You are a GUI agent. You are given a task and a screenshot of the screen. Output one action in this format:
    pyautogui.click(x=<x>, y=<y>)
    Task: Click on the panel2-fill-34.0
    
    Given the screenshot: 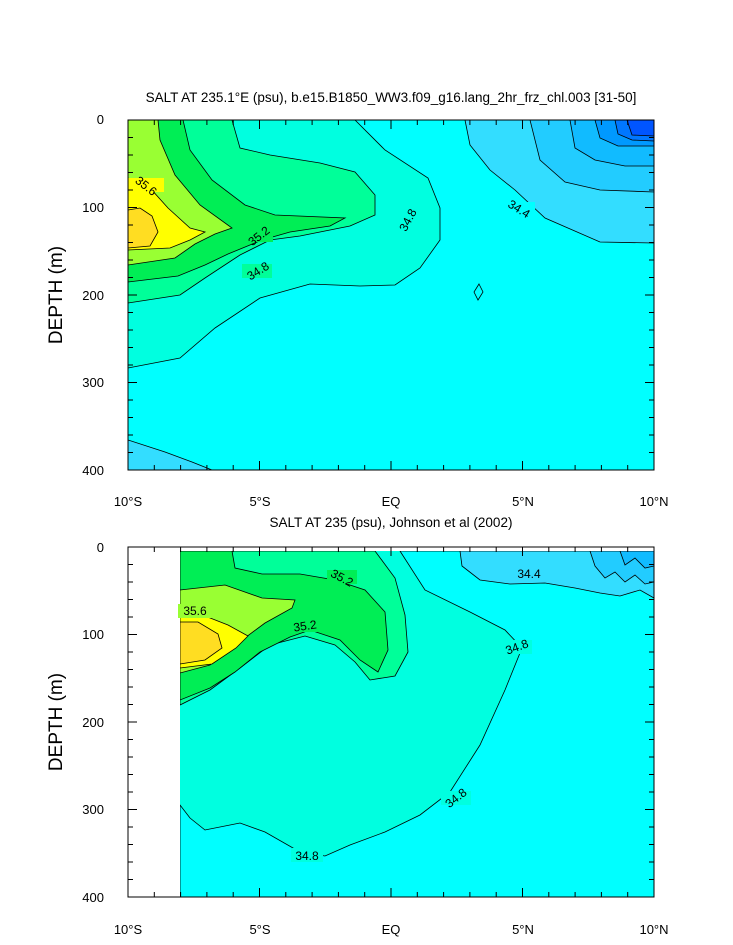 What is the action you would take?
    pyautogui.click(x=636, y=560)
    